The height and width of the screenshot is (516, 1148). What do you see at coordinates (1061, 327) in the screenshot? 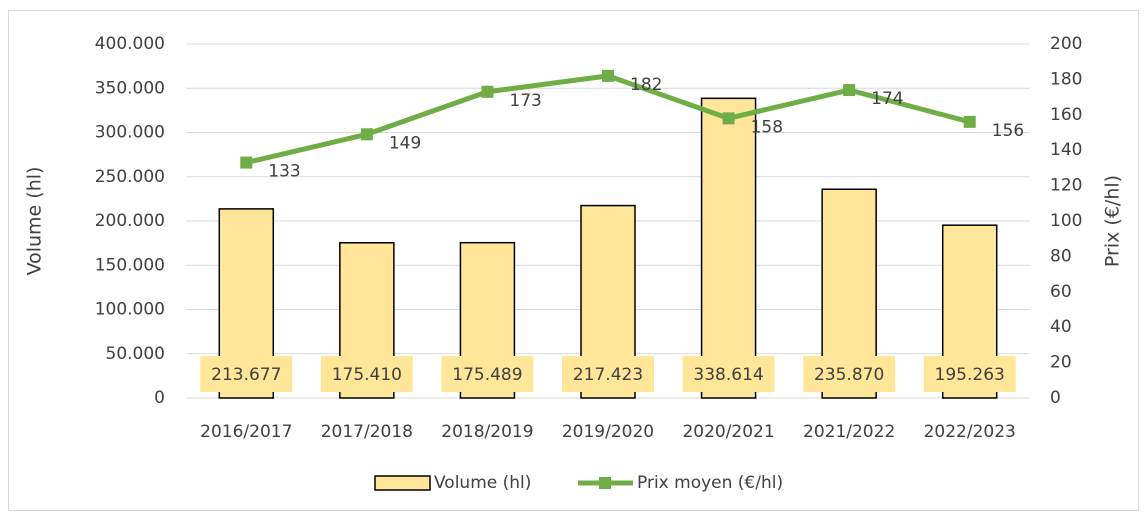
I see `y2-tick-label: 40` at bounding box center [1061, 327].